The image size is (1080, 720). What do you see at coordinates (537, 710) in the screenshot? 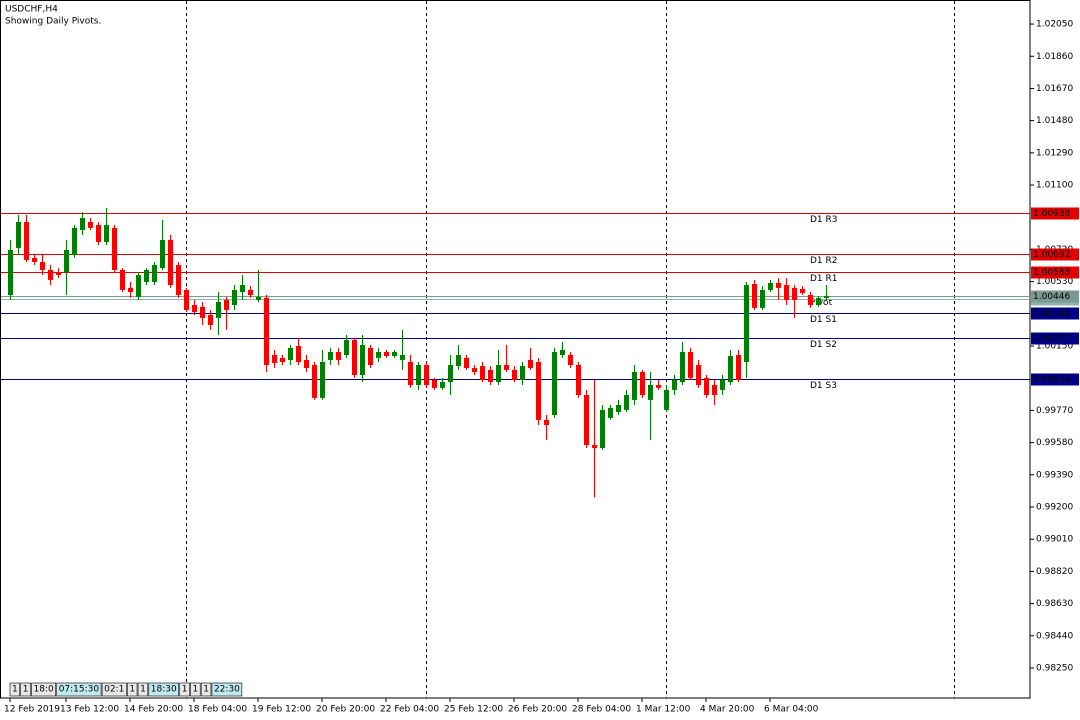
I see `x-tick-label: 26 Feb 20:00` at bounding box center [537, 710].